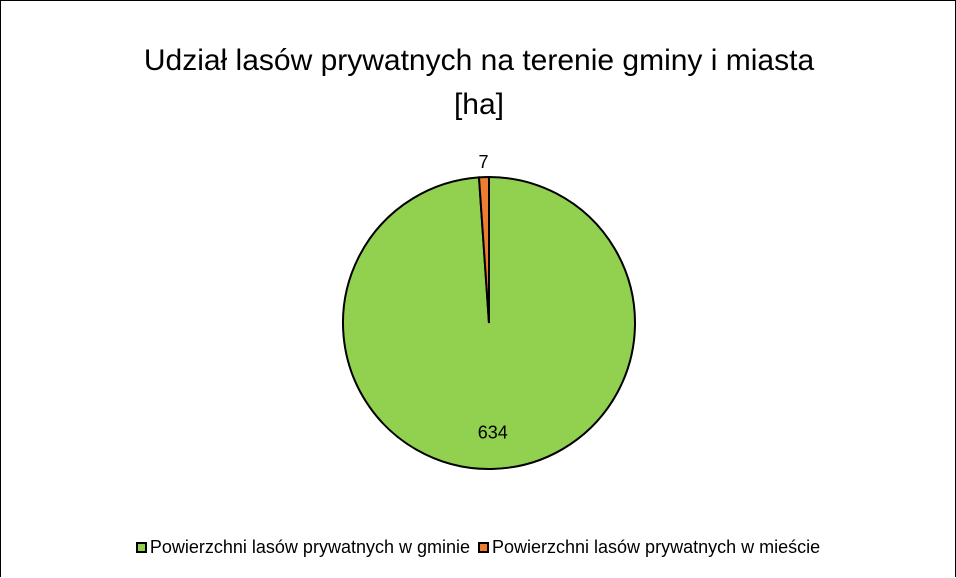 The height and width of the screenshot is (578, 956). What do you see at coordinates (484, 162) in the screenshot?
I see `data-label: 7` at bounding box center [484, 162].